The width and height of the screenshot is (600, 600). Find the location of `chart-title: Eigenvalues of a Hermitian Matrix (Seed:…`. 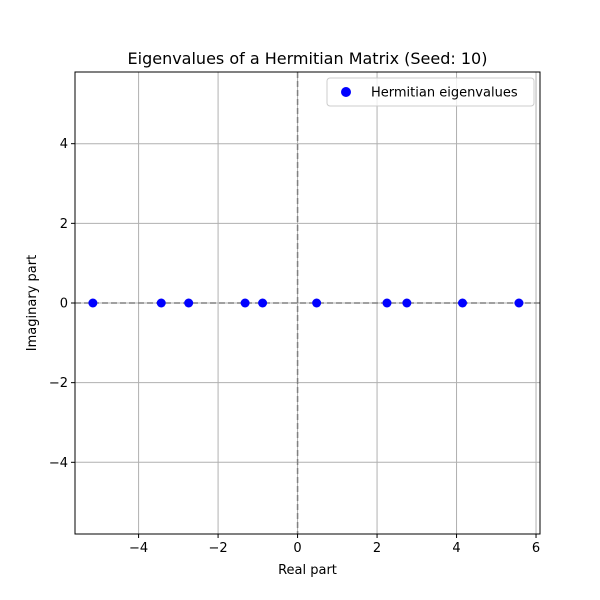

chart-title: Eigenvalues of a Hermitian Matrix (Seed:… is located at coordinates (308, 58).